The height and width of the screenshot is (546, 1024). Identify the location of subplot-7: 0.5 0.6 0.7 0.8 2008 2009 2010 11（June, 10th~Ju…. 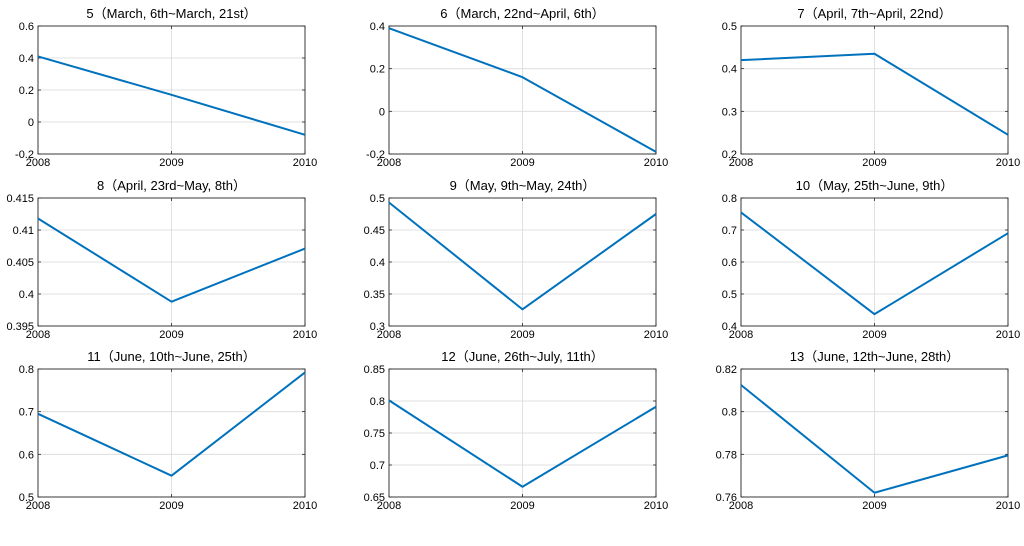
(168, 430).